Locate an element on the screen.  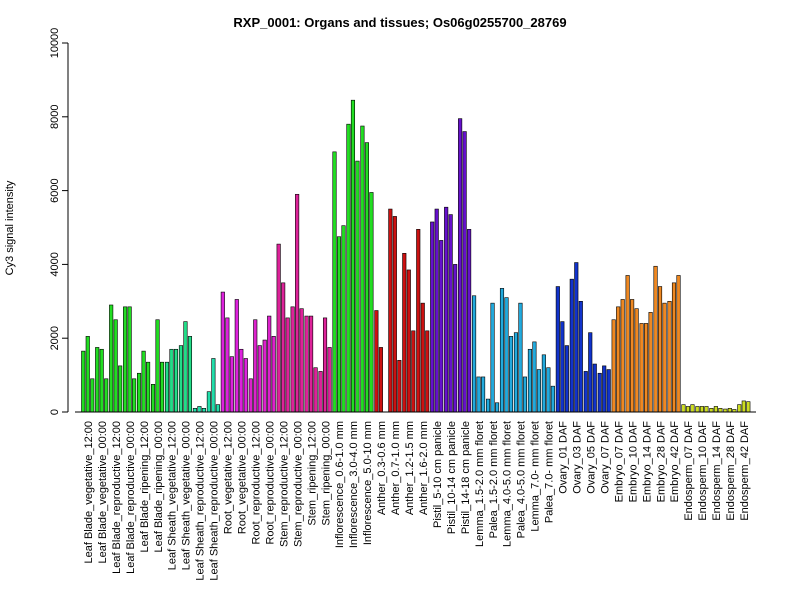
x-tick-label: Endosperm_42 DAF is located at coordinates (745, 471).